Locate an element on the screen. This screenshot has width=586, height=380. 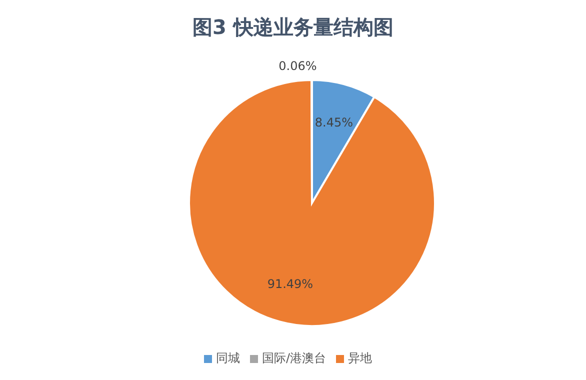
legend-label: 同城 is located at coordinates (228, 358).